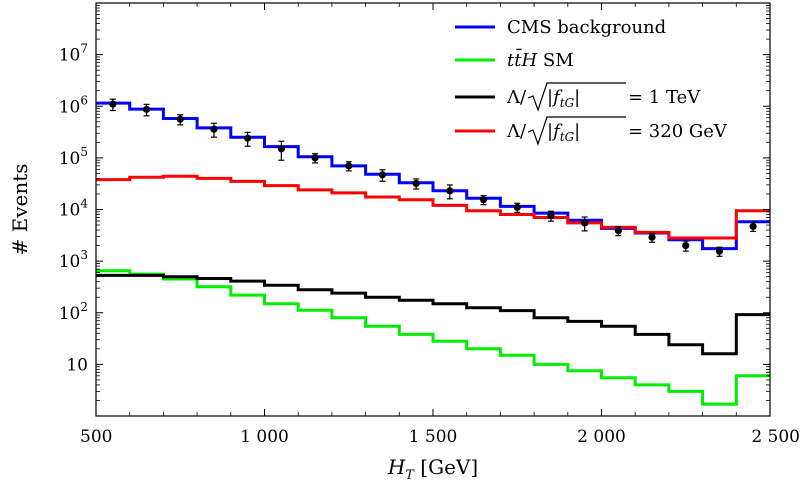 The width and height of the screenshot is (801, 491). I want to click on y-tick-label: 10, so click(77, 365).